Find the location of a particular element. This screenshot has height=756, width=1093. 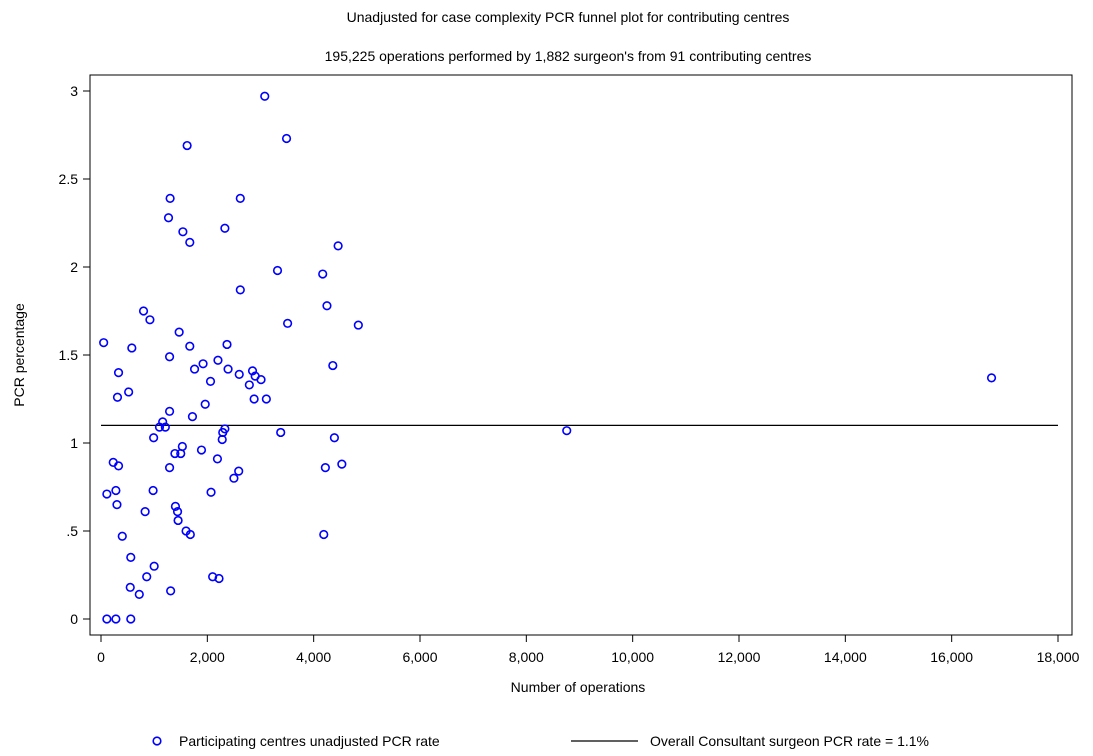

y-tick-label: 3 is located at coordinates (74, 91).